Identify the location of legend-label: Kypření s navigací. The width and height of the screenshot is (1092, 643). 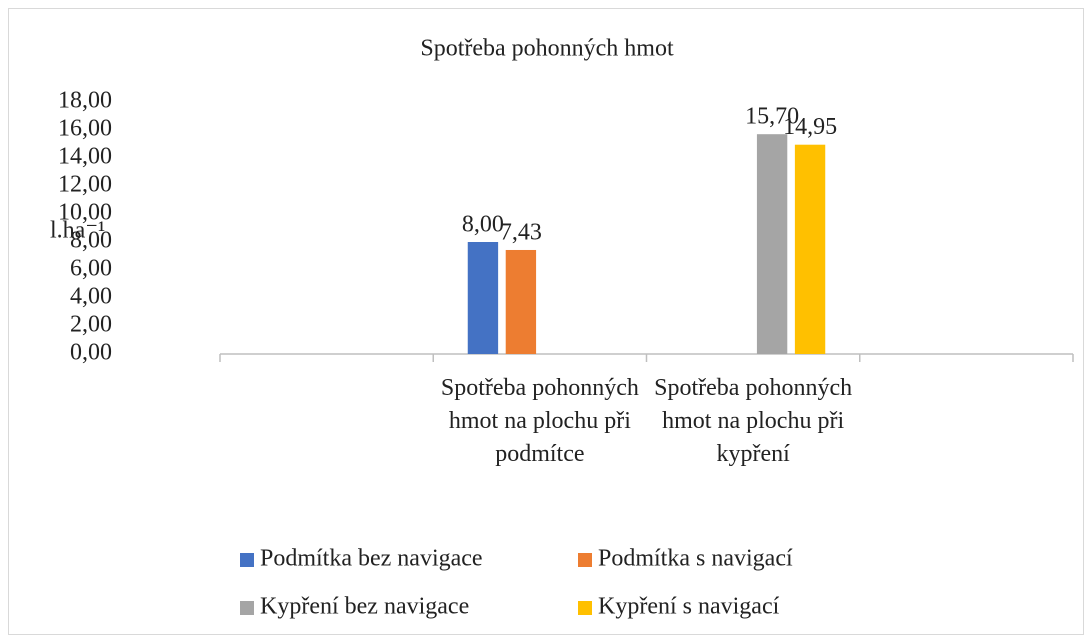
(689, 607).